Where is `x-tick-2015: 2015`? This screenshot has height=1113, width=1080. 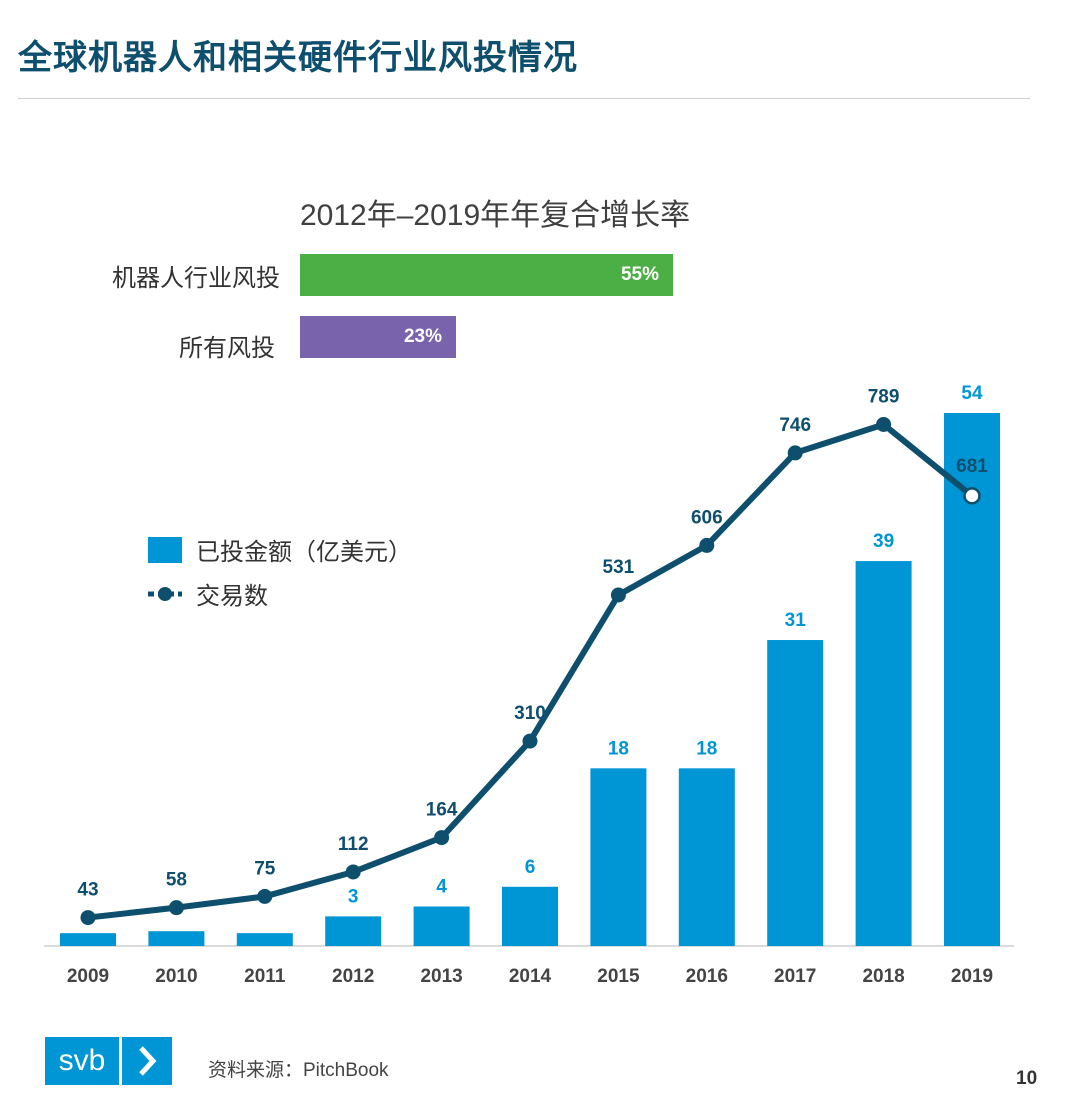
x-tick-2015: 2015 is located at coordinates (618, 976).